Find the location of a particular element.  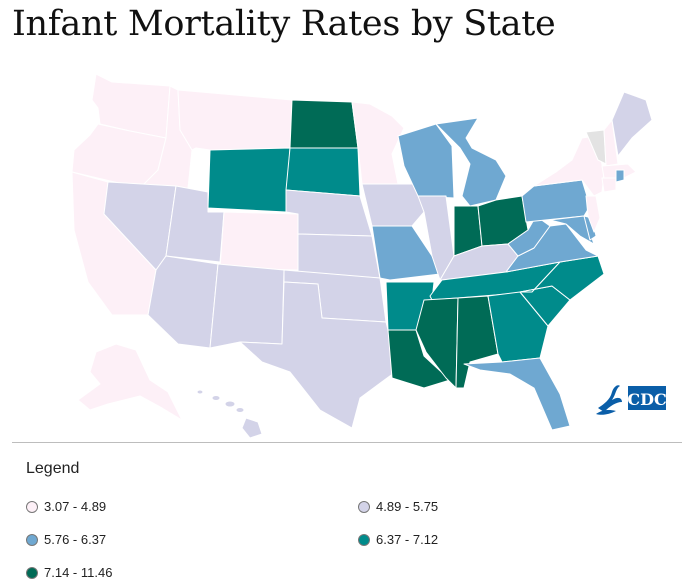

state-fl is located at coordinates (517, 394).